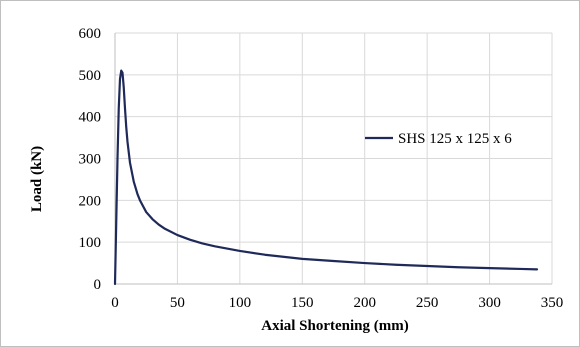  I want to click on x-tick-label: 150, so click(302, 303).